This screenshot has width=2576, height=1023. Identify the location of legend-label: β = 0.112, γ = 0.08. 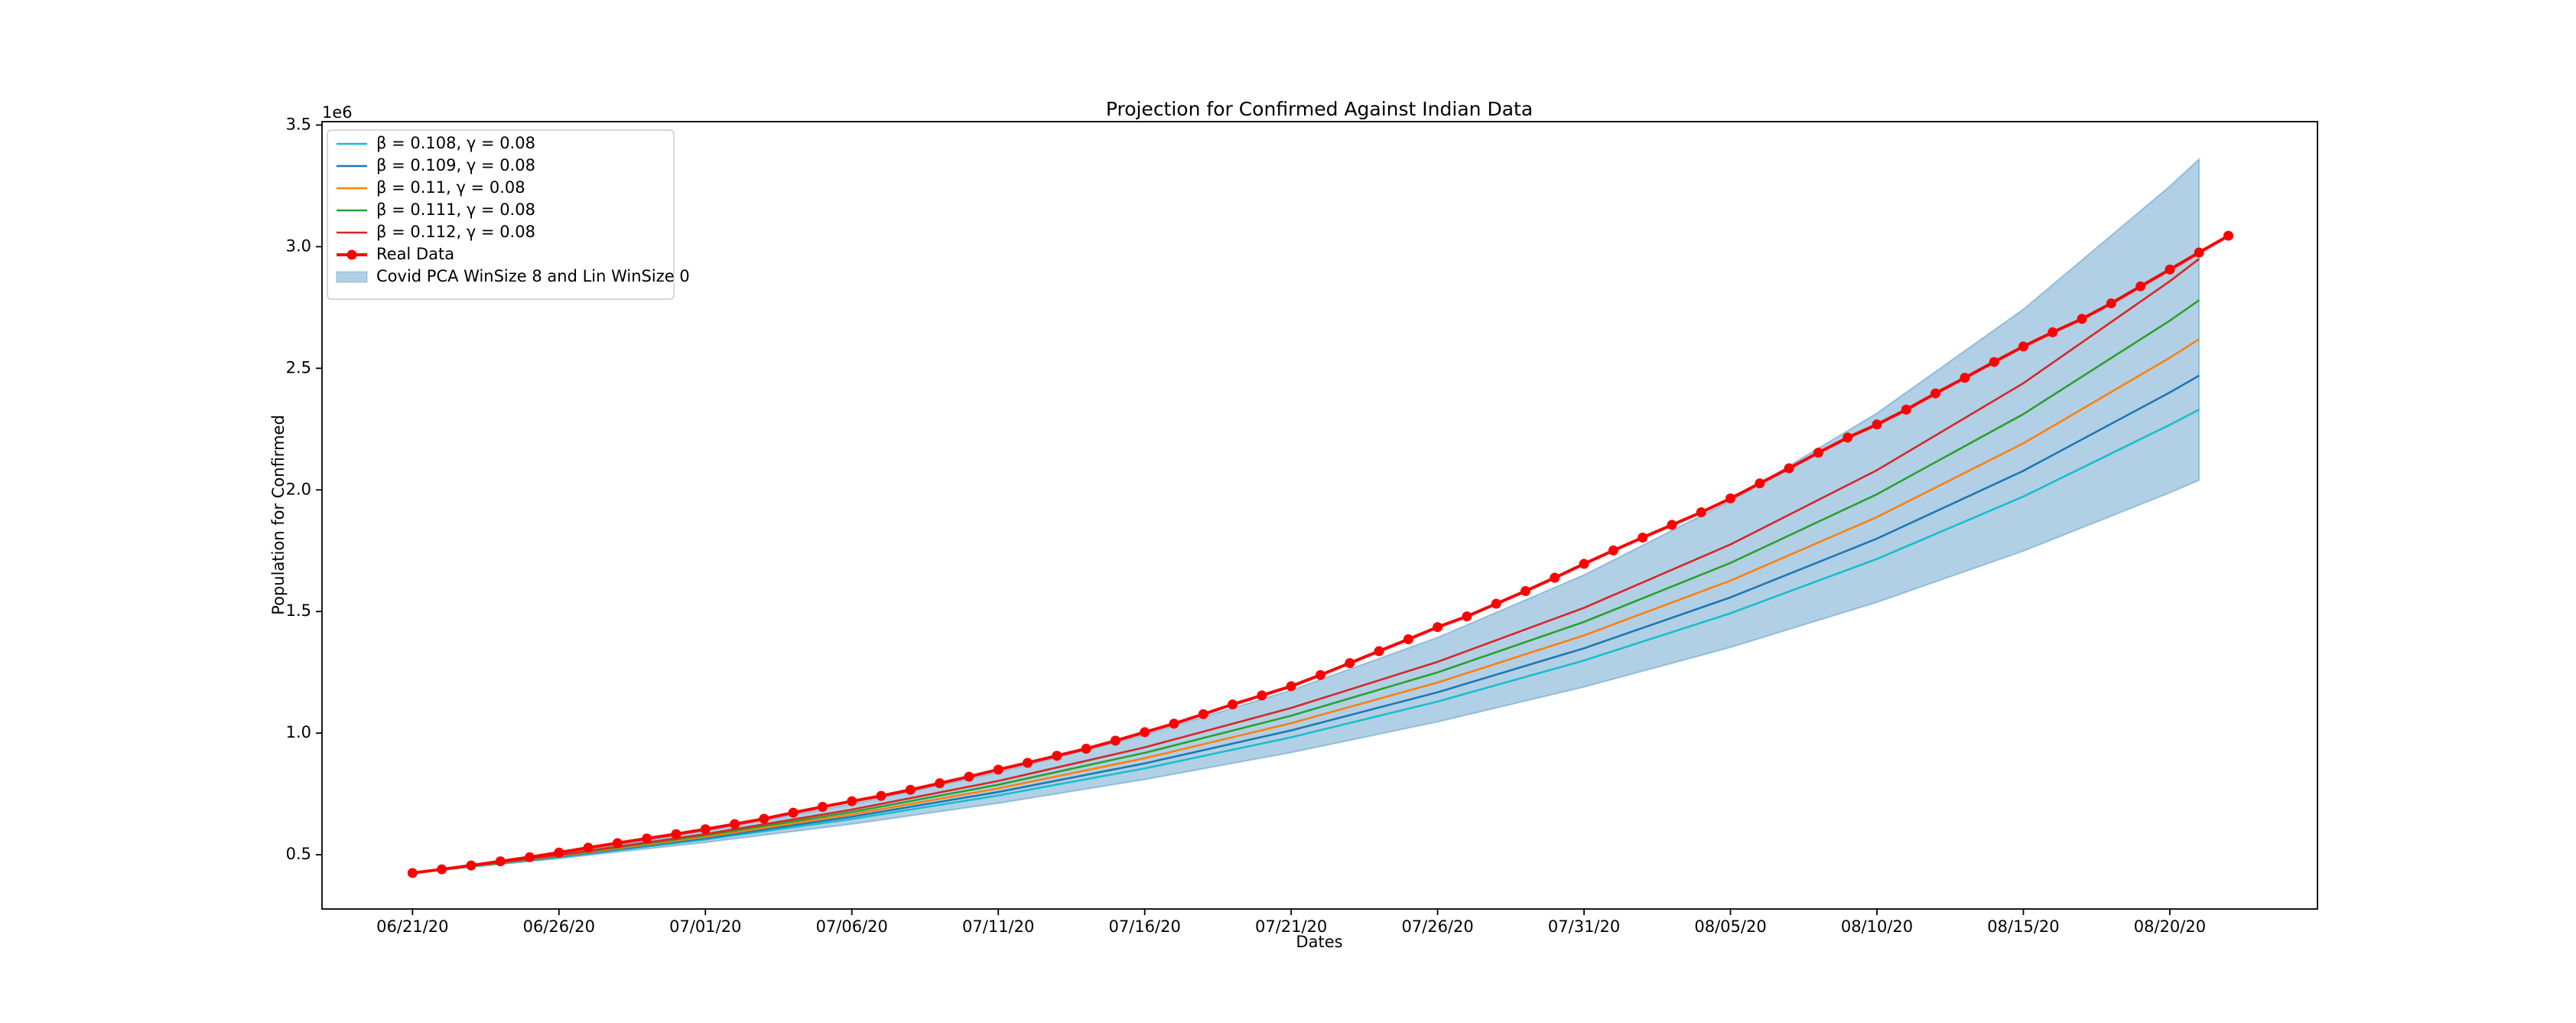
(455, 232).